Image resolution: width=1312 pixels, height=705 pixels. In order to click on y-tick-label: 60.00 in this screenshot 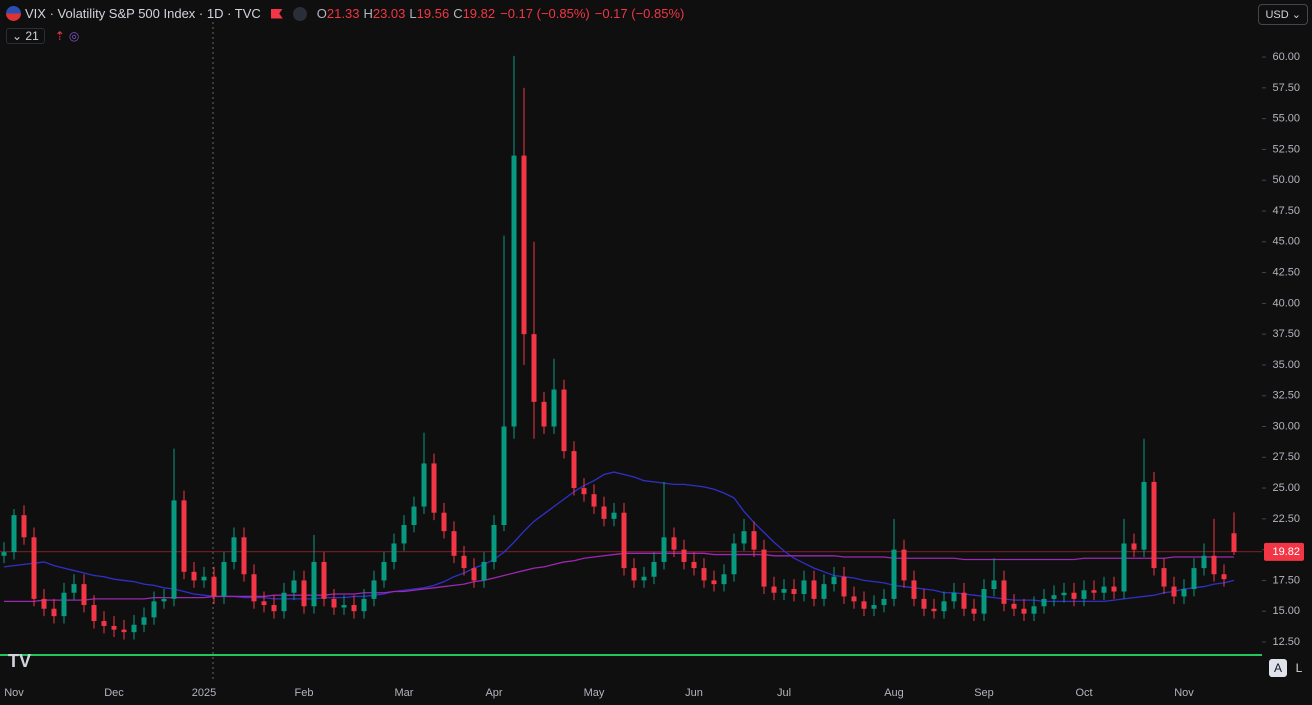, I will do `click(1286, 57)`.